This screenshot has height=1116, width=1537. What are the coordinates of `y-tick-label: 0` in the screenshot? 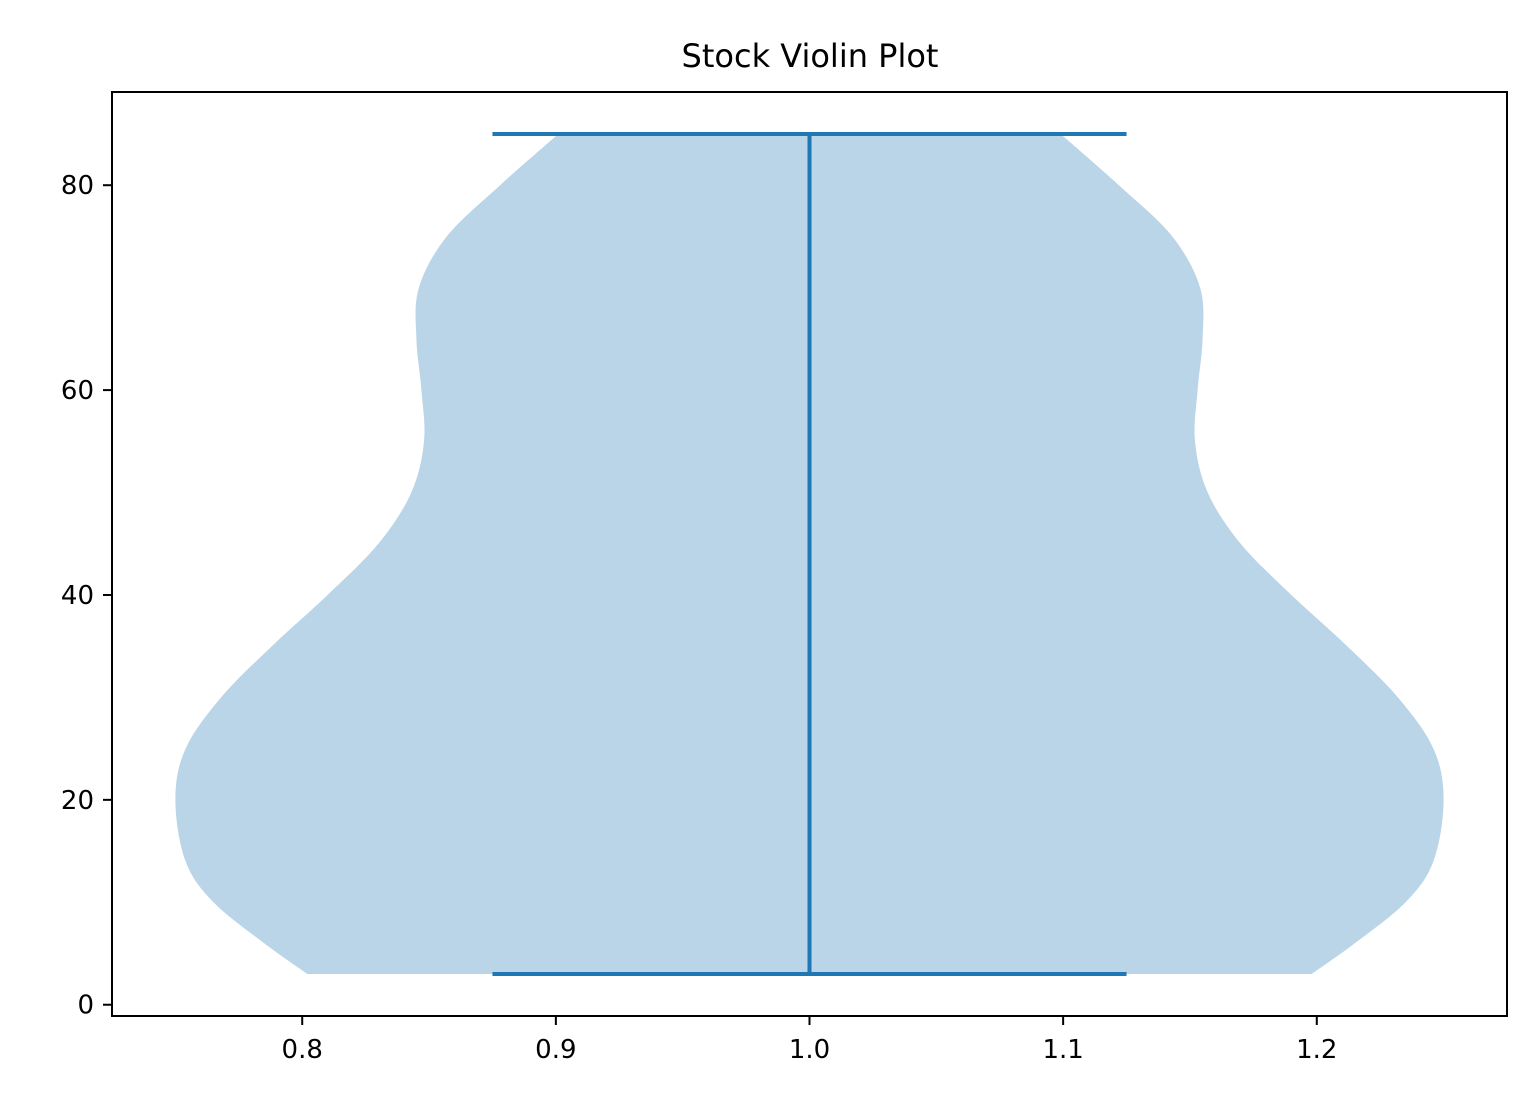 It's located at (85, 1006).